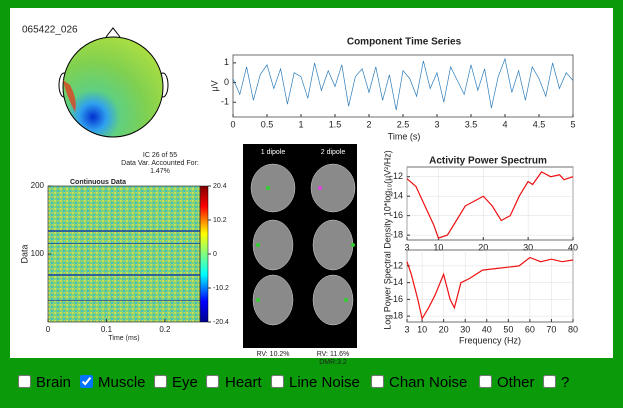 The width and height of the screenshot is (623, 408). What do you see at coordinates (305, 244) in the screenshot?
I see `dipole-markers` at bounding box center [305, 244].